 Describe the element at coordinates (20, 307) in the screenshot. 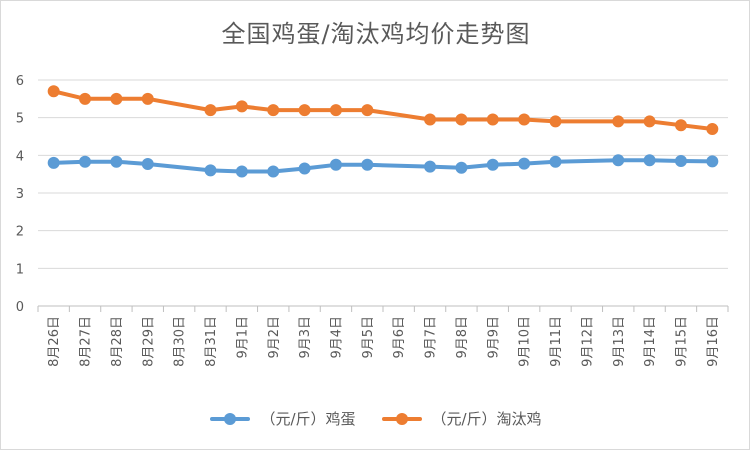

I see `y-tick-label: 0` at that location.